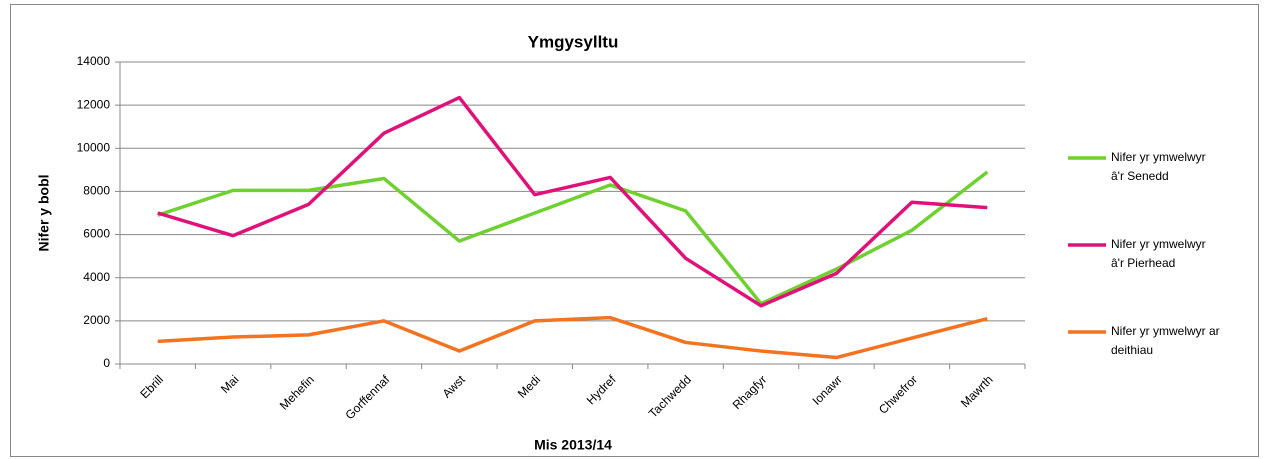 The width and height of the screenshot is (1269, 459). What do you see at coordinates (106, 363) in the screenshot?
I see `y-tick-label: 0` at bounding box center [106, 363].